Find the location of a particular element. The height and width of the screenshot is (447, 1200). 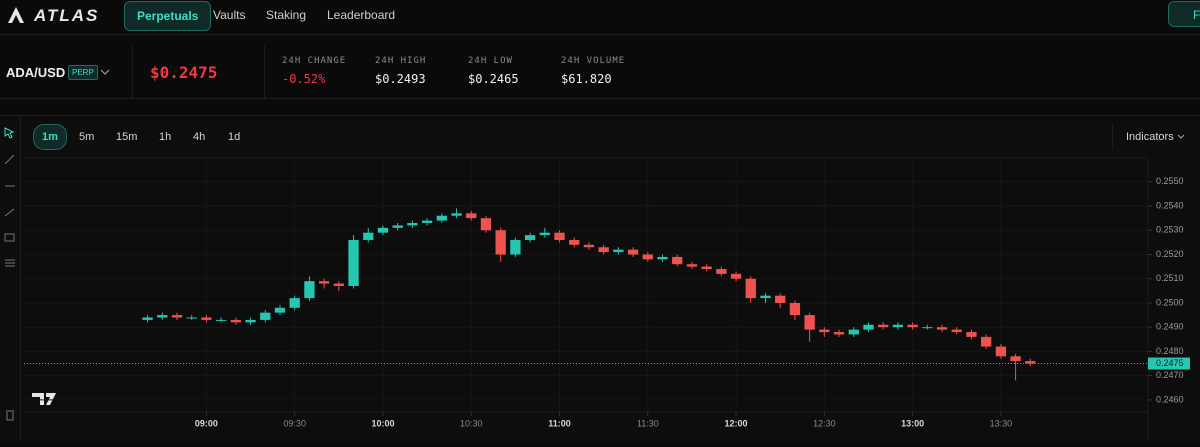

action-button: F is located at coordinates (1184, 14).